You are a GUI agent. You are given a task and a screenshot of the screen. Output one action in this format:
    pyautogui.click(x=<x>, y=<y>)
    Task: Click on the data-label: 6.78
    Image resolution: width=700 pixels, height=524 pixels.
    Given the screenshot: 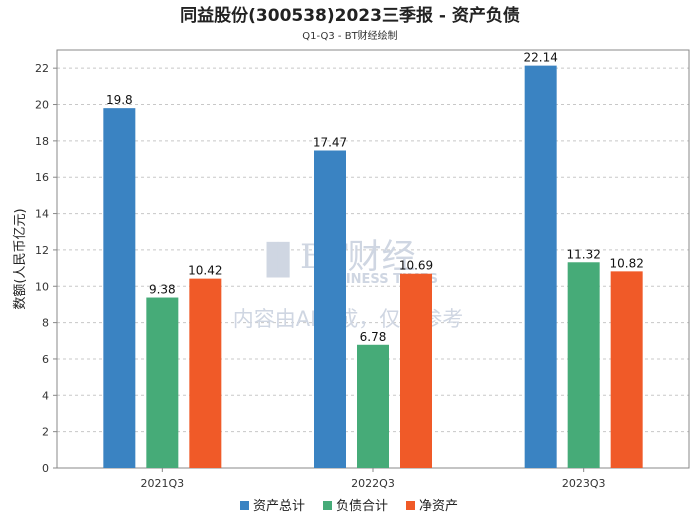 What is the action you would take?
    pyautogui.click(x=373, y=337)
    